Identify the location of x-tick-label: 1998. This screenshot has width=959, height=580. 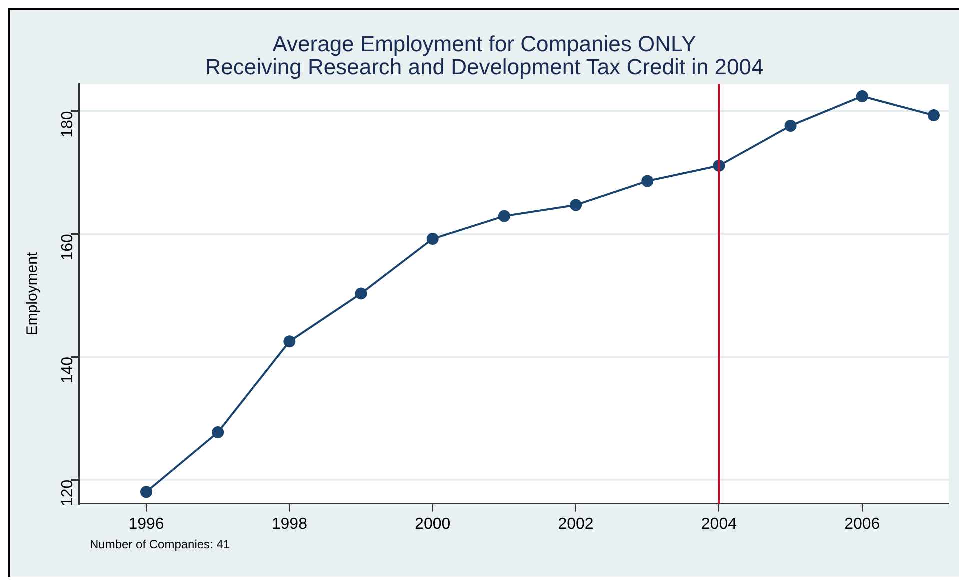
(290, 524).